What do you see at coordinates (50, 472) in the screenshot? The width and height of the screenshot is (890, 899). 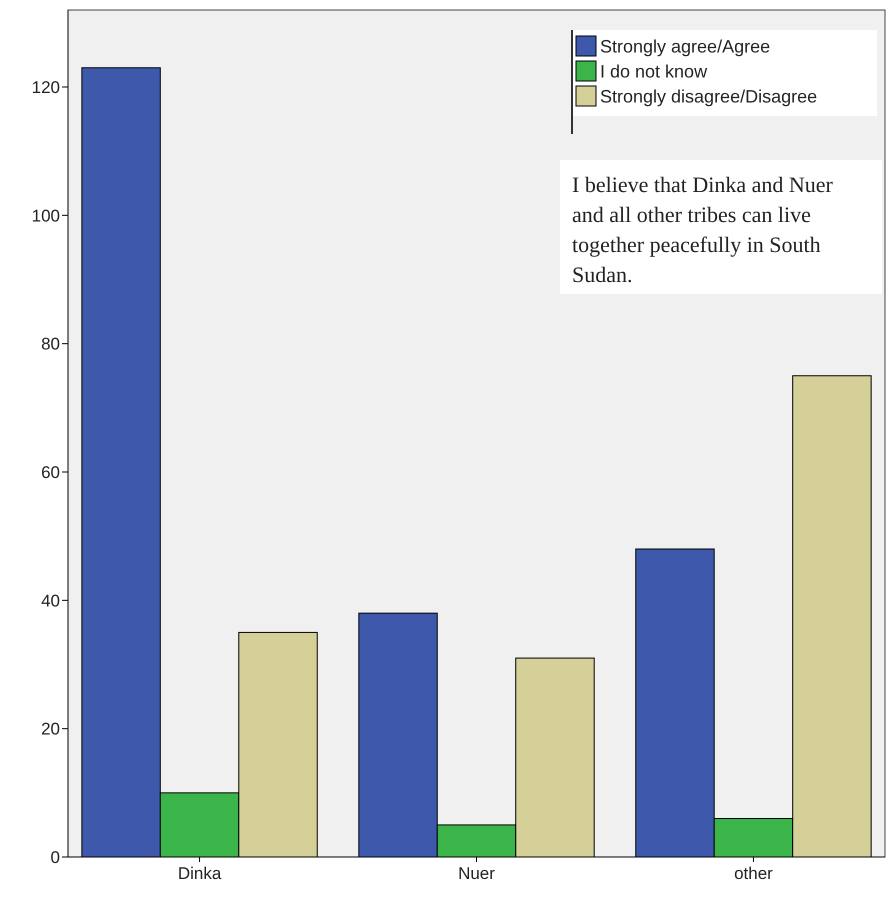 I see `y-tick-label: 60` at bounding box center [50, 472].